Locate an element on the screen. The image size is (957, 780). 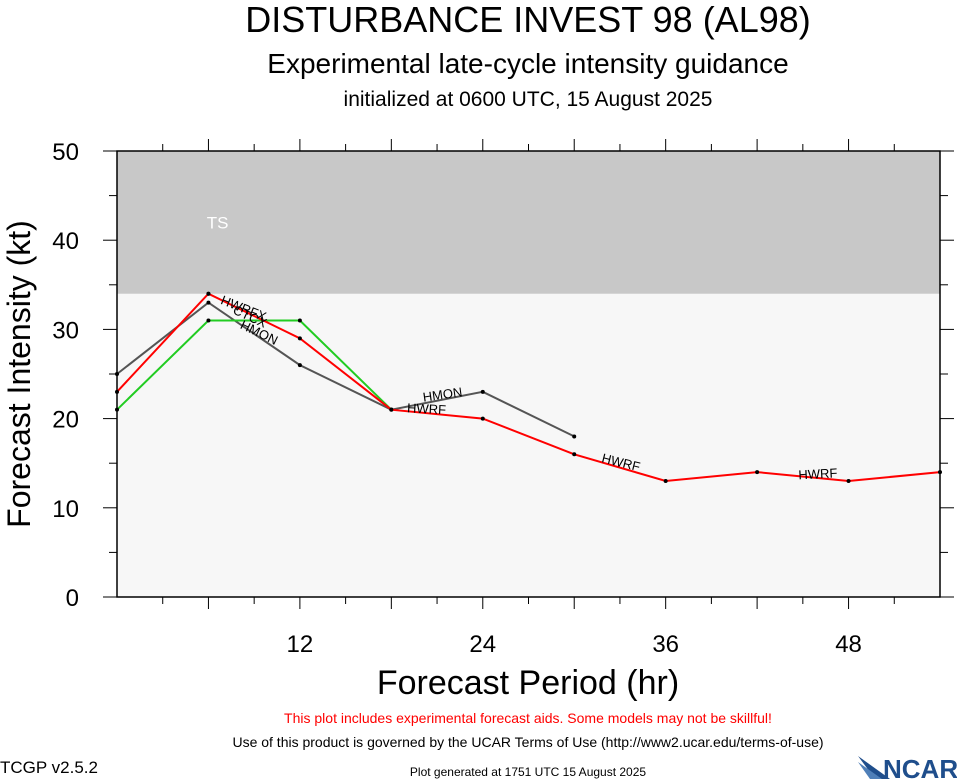
y-tick-label: 0 is located at coordinates (72, 598).